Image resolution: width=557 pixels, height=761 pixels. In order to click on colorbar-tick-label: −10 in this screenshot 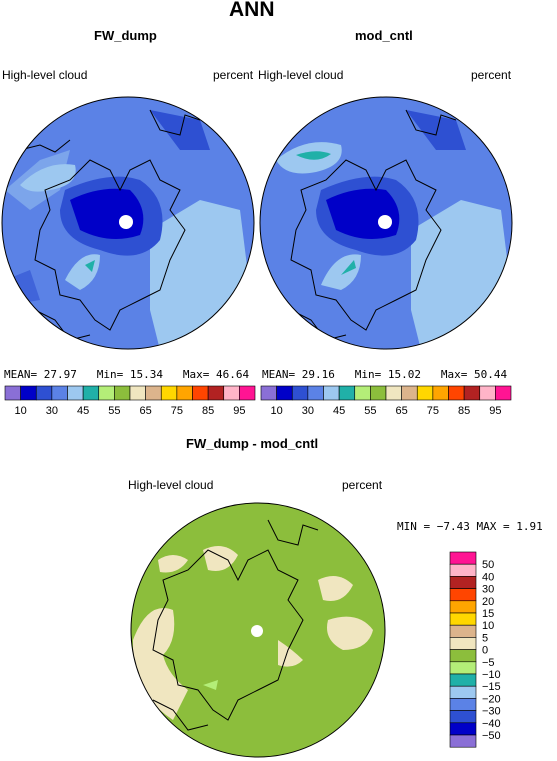, I will do `click(491, 675)`.